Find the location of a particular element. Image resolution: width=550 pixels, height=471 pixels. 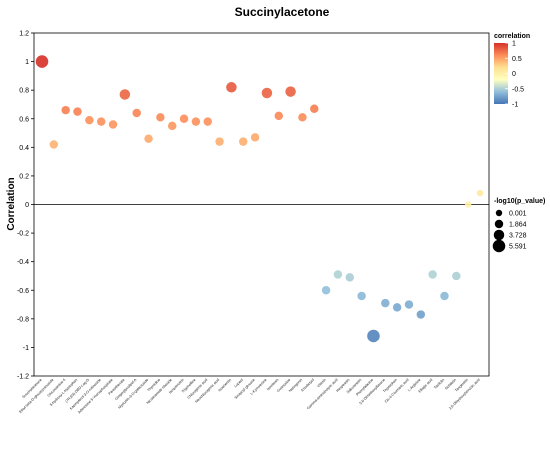

color-legend-label: -0.5 is located at coordinates (518, 89).